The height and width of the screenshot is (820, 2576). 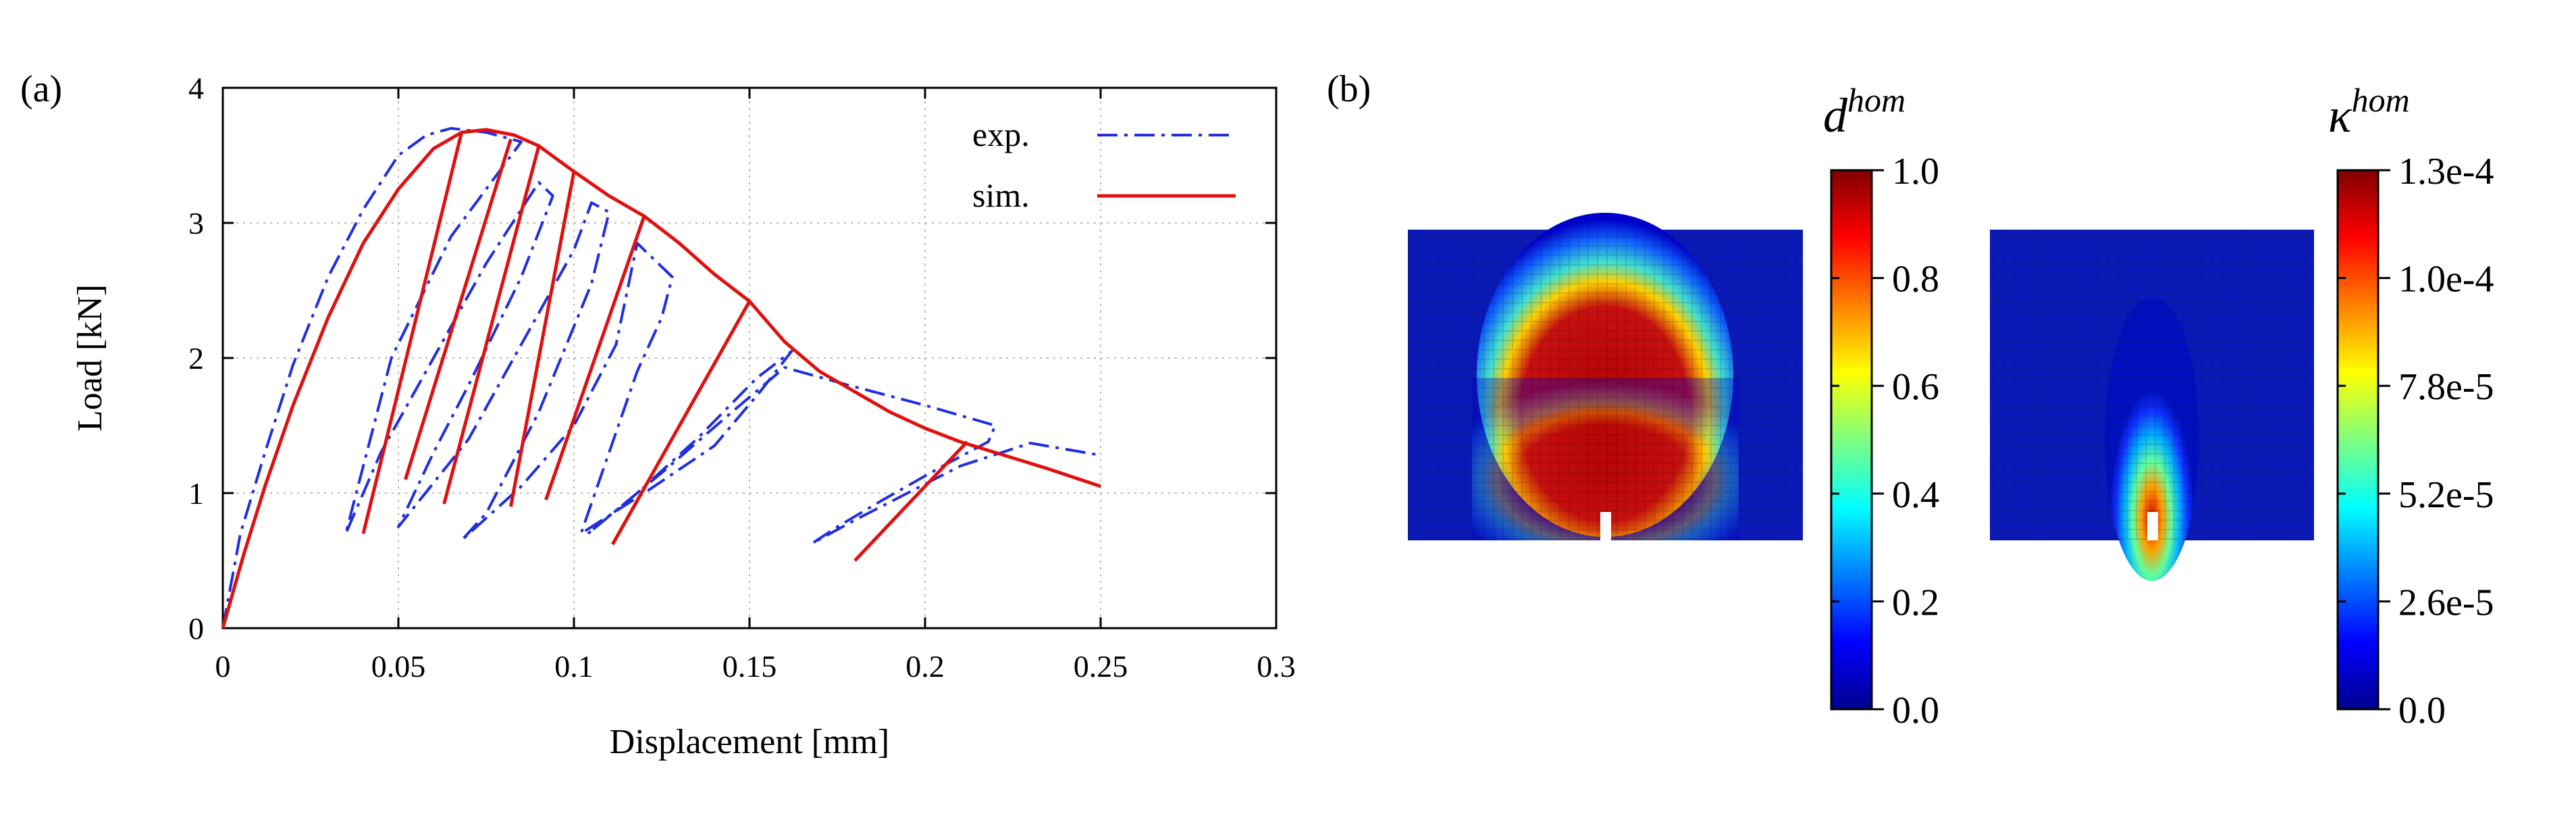 I want to click on y-tick-label: 4, so click(x=196, y=88).